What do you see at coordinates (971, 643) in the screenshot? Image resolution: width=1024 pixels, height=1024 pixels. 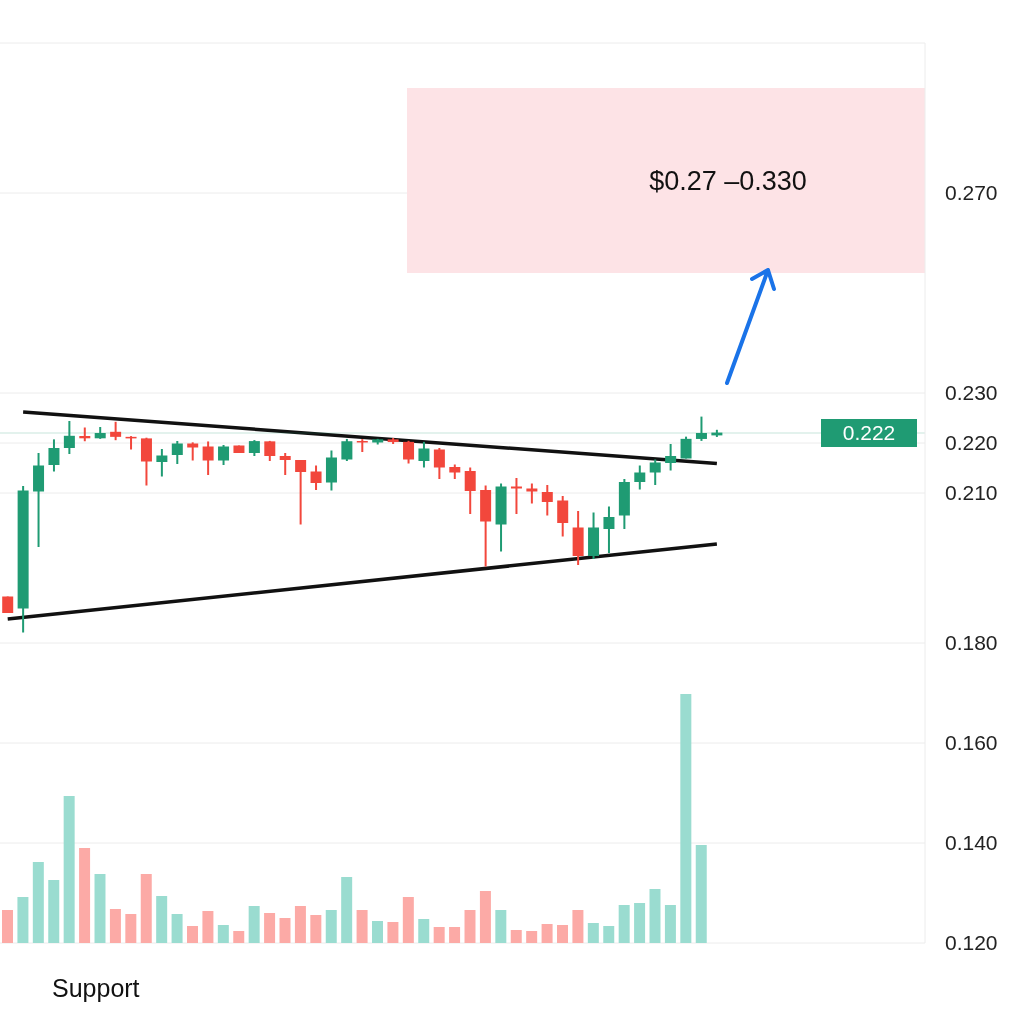 I see `y-tick-label: 0.180` at bounding box center [971, 643].